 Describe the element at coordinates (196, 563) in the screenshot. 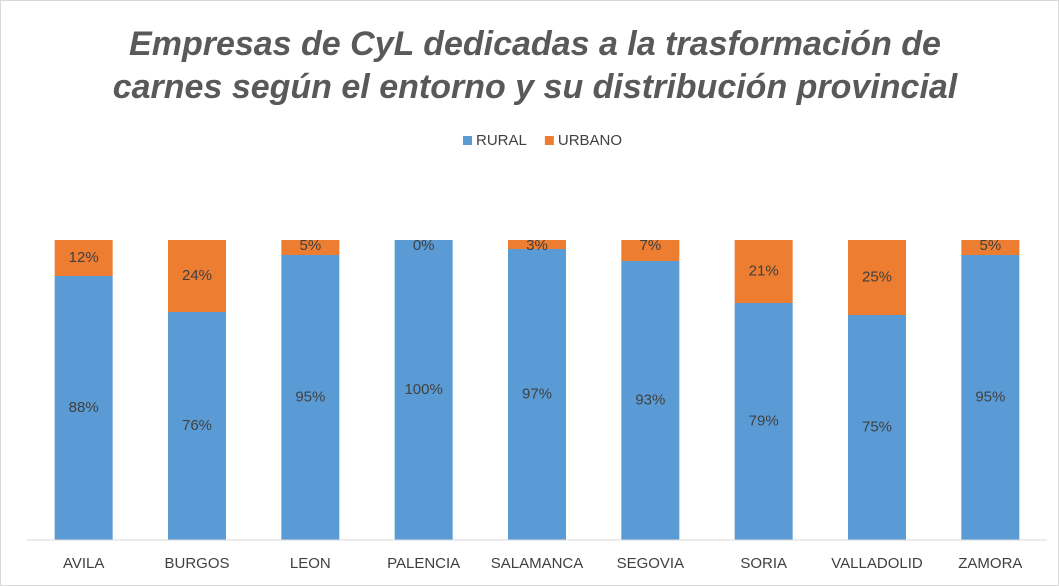

I see `x-tick-label: BURGOS` at that location.